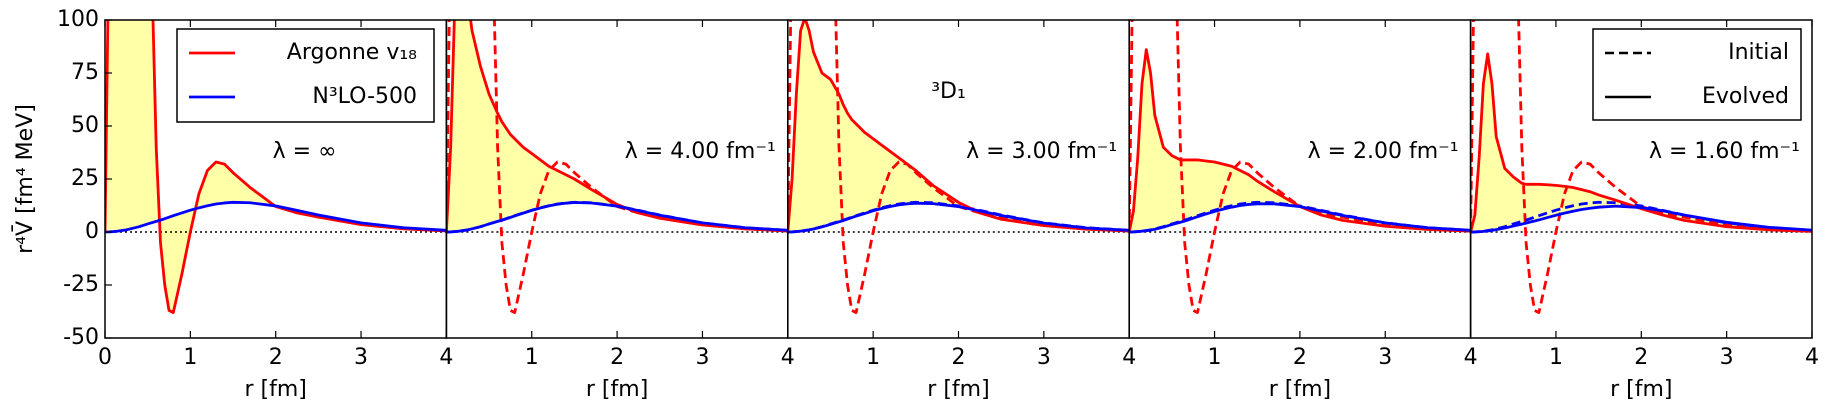 This screenshot has height=415, width=1828. What do you see at coordinates (81, 284) in the screenshot?
I see `y-tick-label: -25` at bounding box center [81, 284].